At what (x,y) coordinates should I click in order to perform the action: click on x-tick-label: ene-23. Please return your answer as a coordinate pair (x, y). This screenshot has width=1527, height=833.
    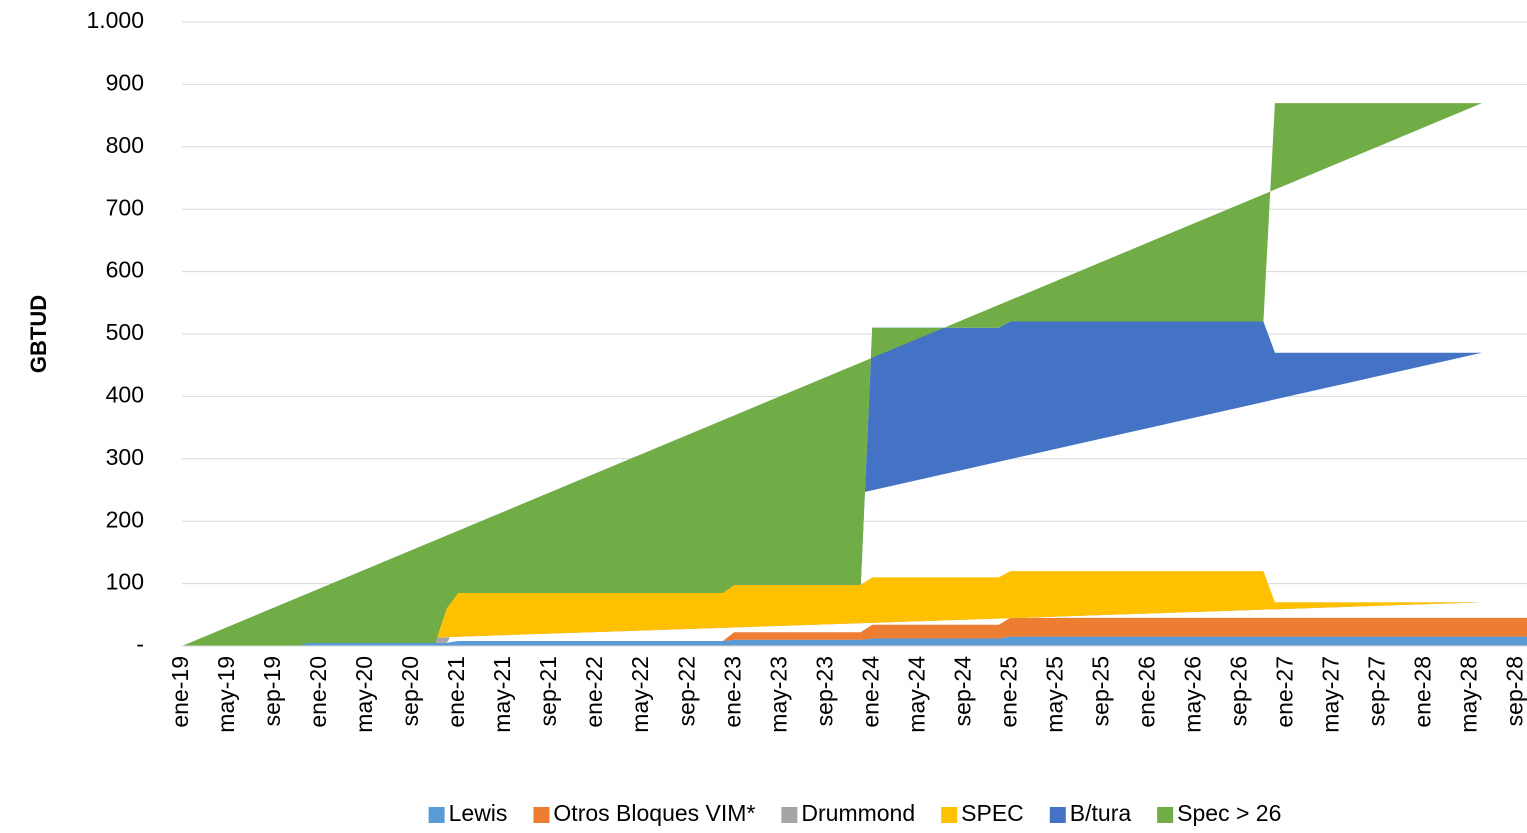
    Looking at the image, I should click on (732, 692).